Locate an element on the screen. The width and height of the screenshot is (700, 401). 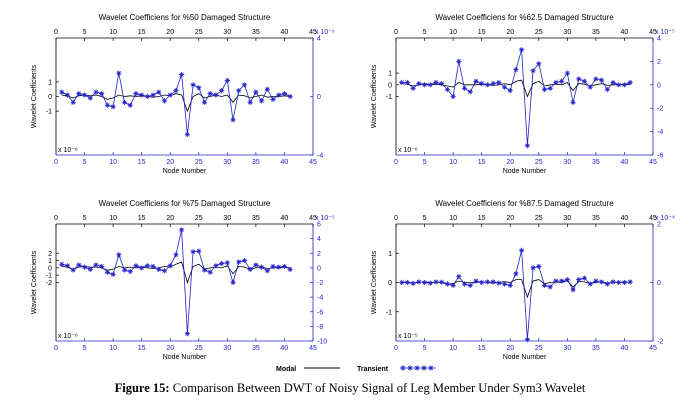
legend-modal-label: Modal is located at coordinates (286, 369).